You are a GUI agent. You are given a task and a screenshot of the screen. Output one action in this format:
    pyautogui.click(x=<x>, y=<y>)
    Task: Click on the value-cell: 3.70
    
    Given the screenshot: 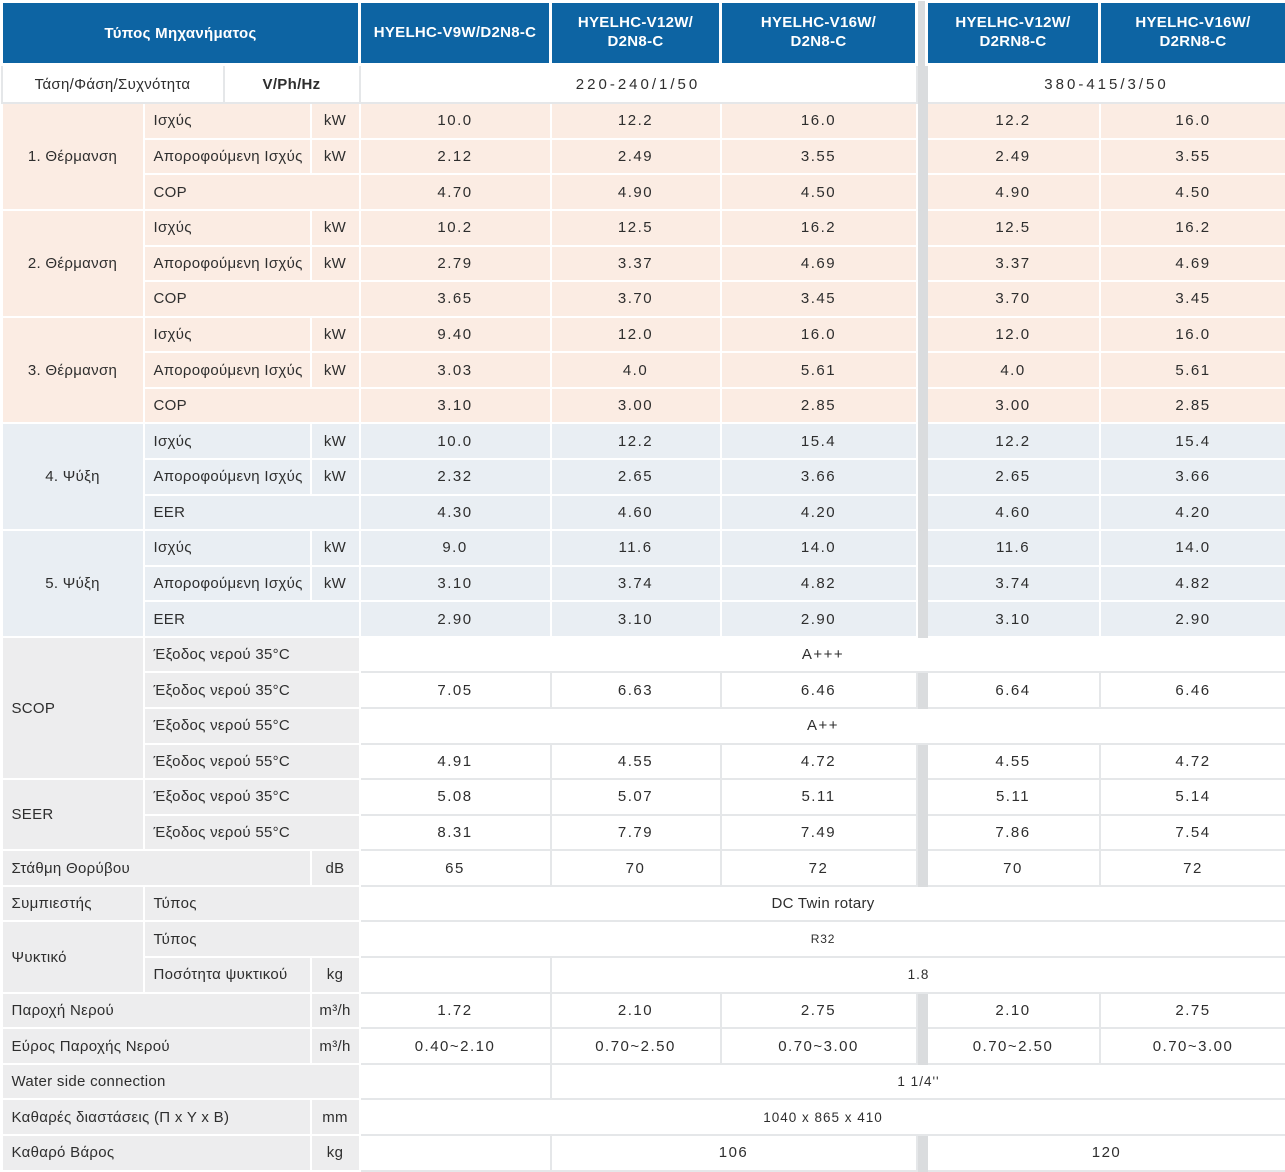 What is the action you would take?
    pyautogui.click(x=635, y=299)
    